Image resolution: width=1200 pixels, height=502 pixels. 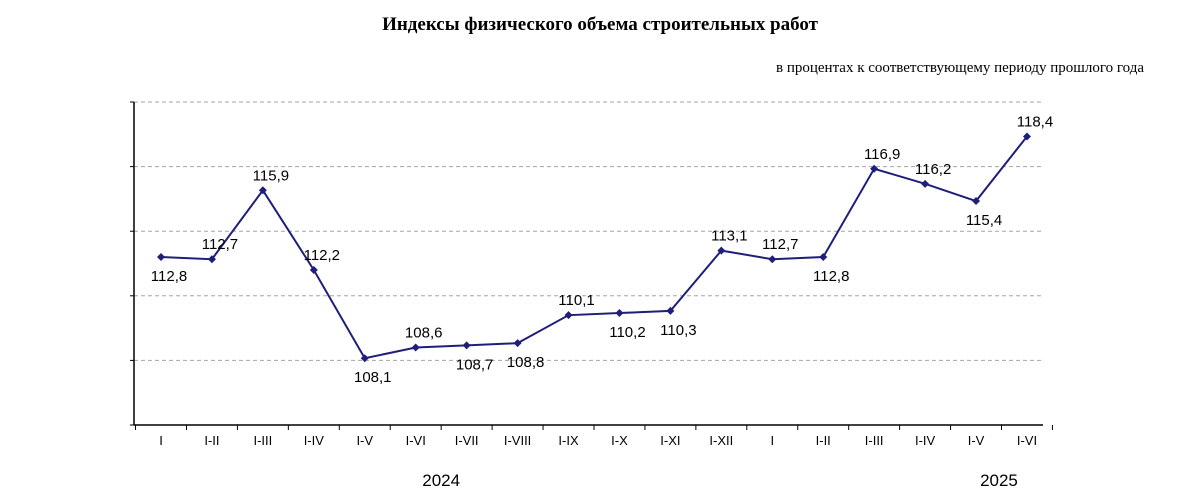 I want to click on data-label: 115,4, so click(x=984, y=220).